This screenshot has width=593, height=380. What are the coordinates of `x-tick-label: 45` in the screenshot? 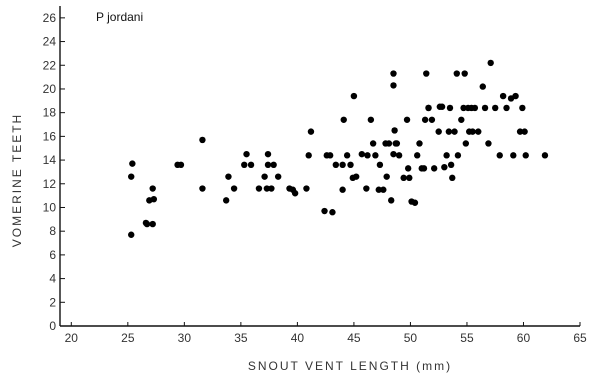 It's located at (354, 338).